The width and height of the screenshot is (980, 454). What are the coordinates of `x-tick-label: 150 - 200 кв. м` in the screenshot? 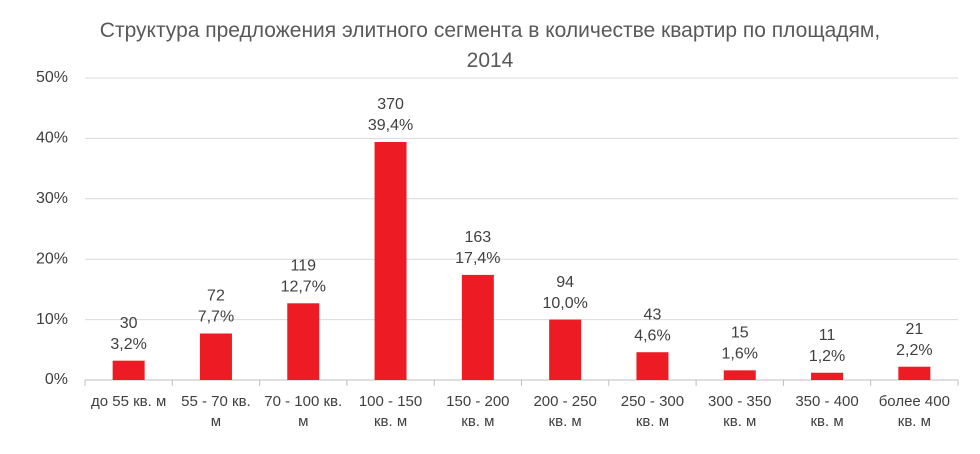 It's located at (478, 411).